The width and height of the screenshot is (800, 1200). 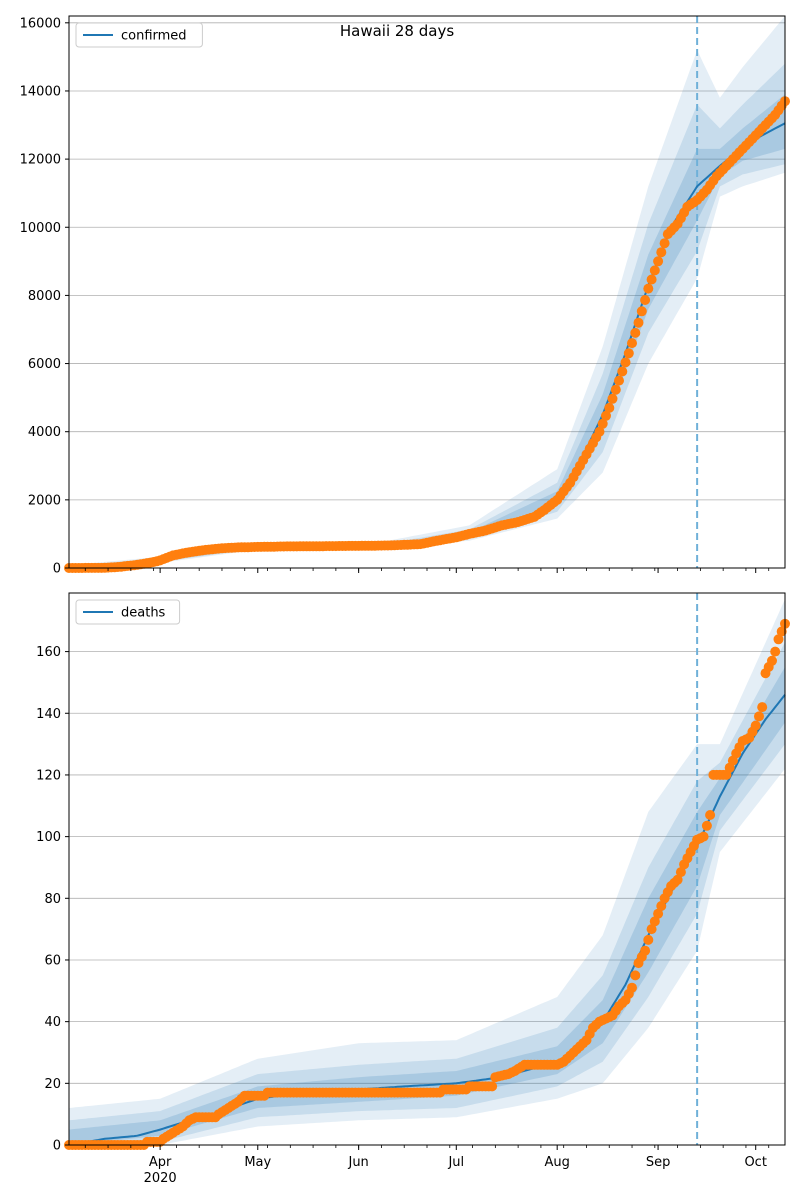 What do you see at coordinates (755, 1162) in the screenshot?
I see `x-tick-label: Oct` at bounding box center [755, 1162].